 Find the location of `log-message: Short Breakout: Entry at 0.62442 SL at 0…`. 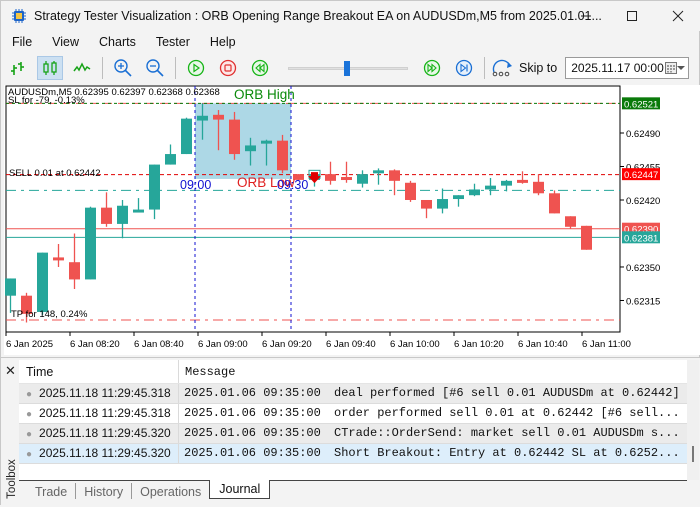

log-message: Short Breakout: Entry at 0.62442 SL at 0… is located at coordinates (507, 453).